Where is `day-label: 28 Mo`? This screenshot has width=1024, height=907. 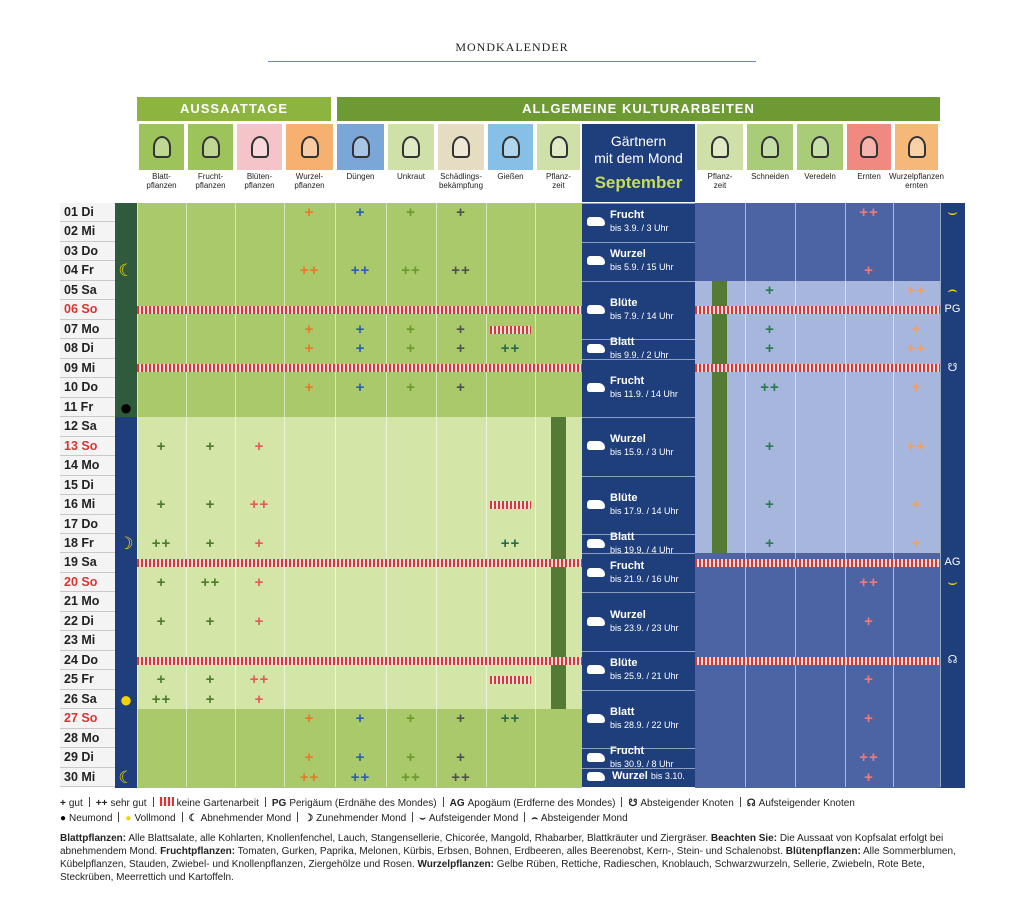
day-label: 28 Mo is located at coordinates (87, 738).